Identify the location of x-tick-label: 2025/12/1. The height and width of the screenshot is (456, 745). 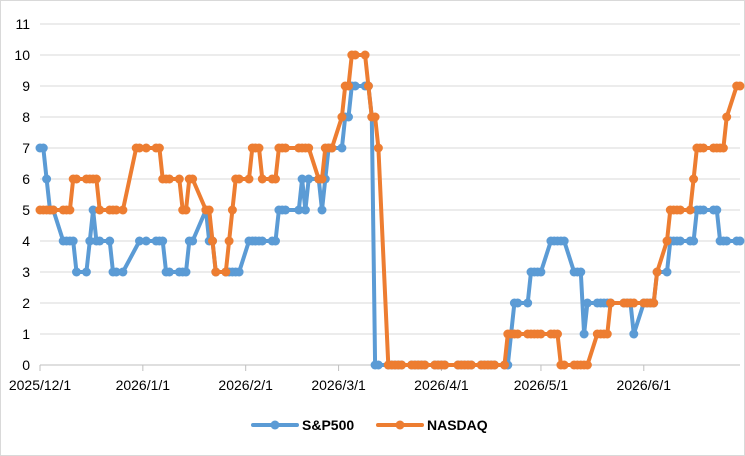
(40, 385).